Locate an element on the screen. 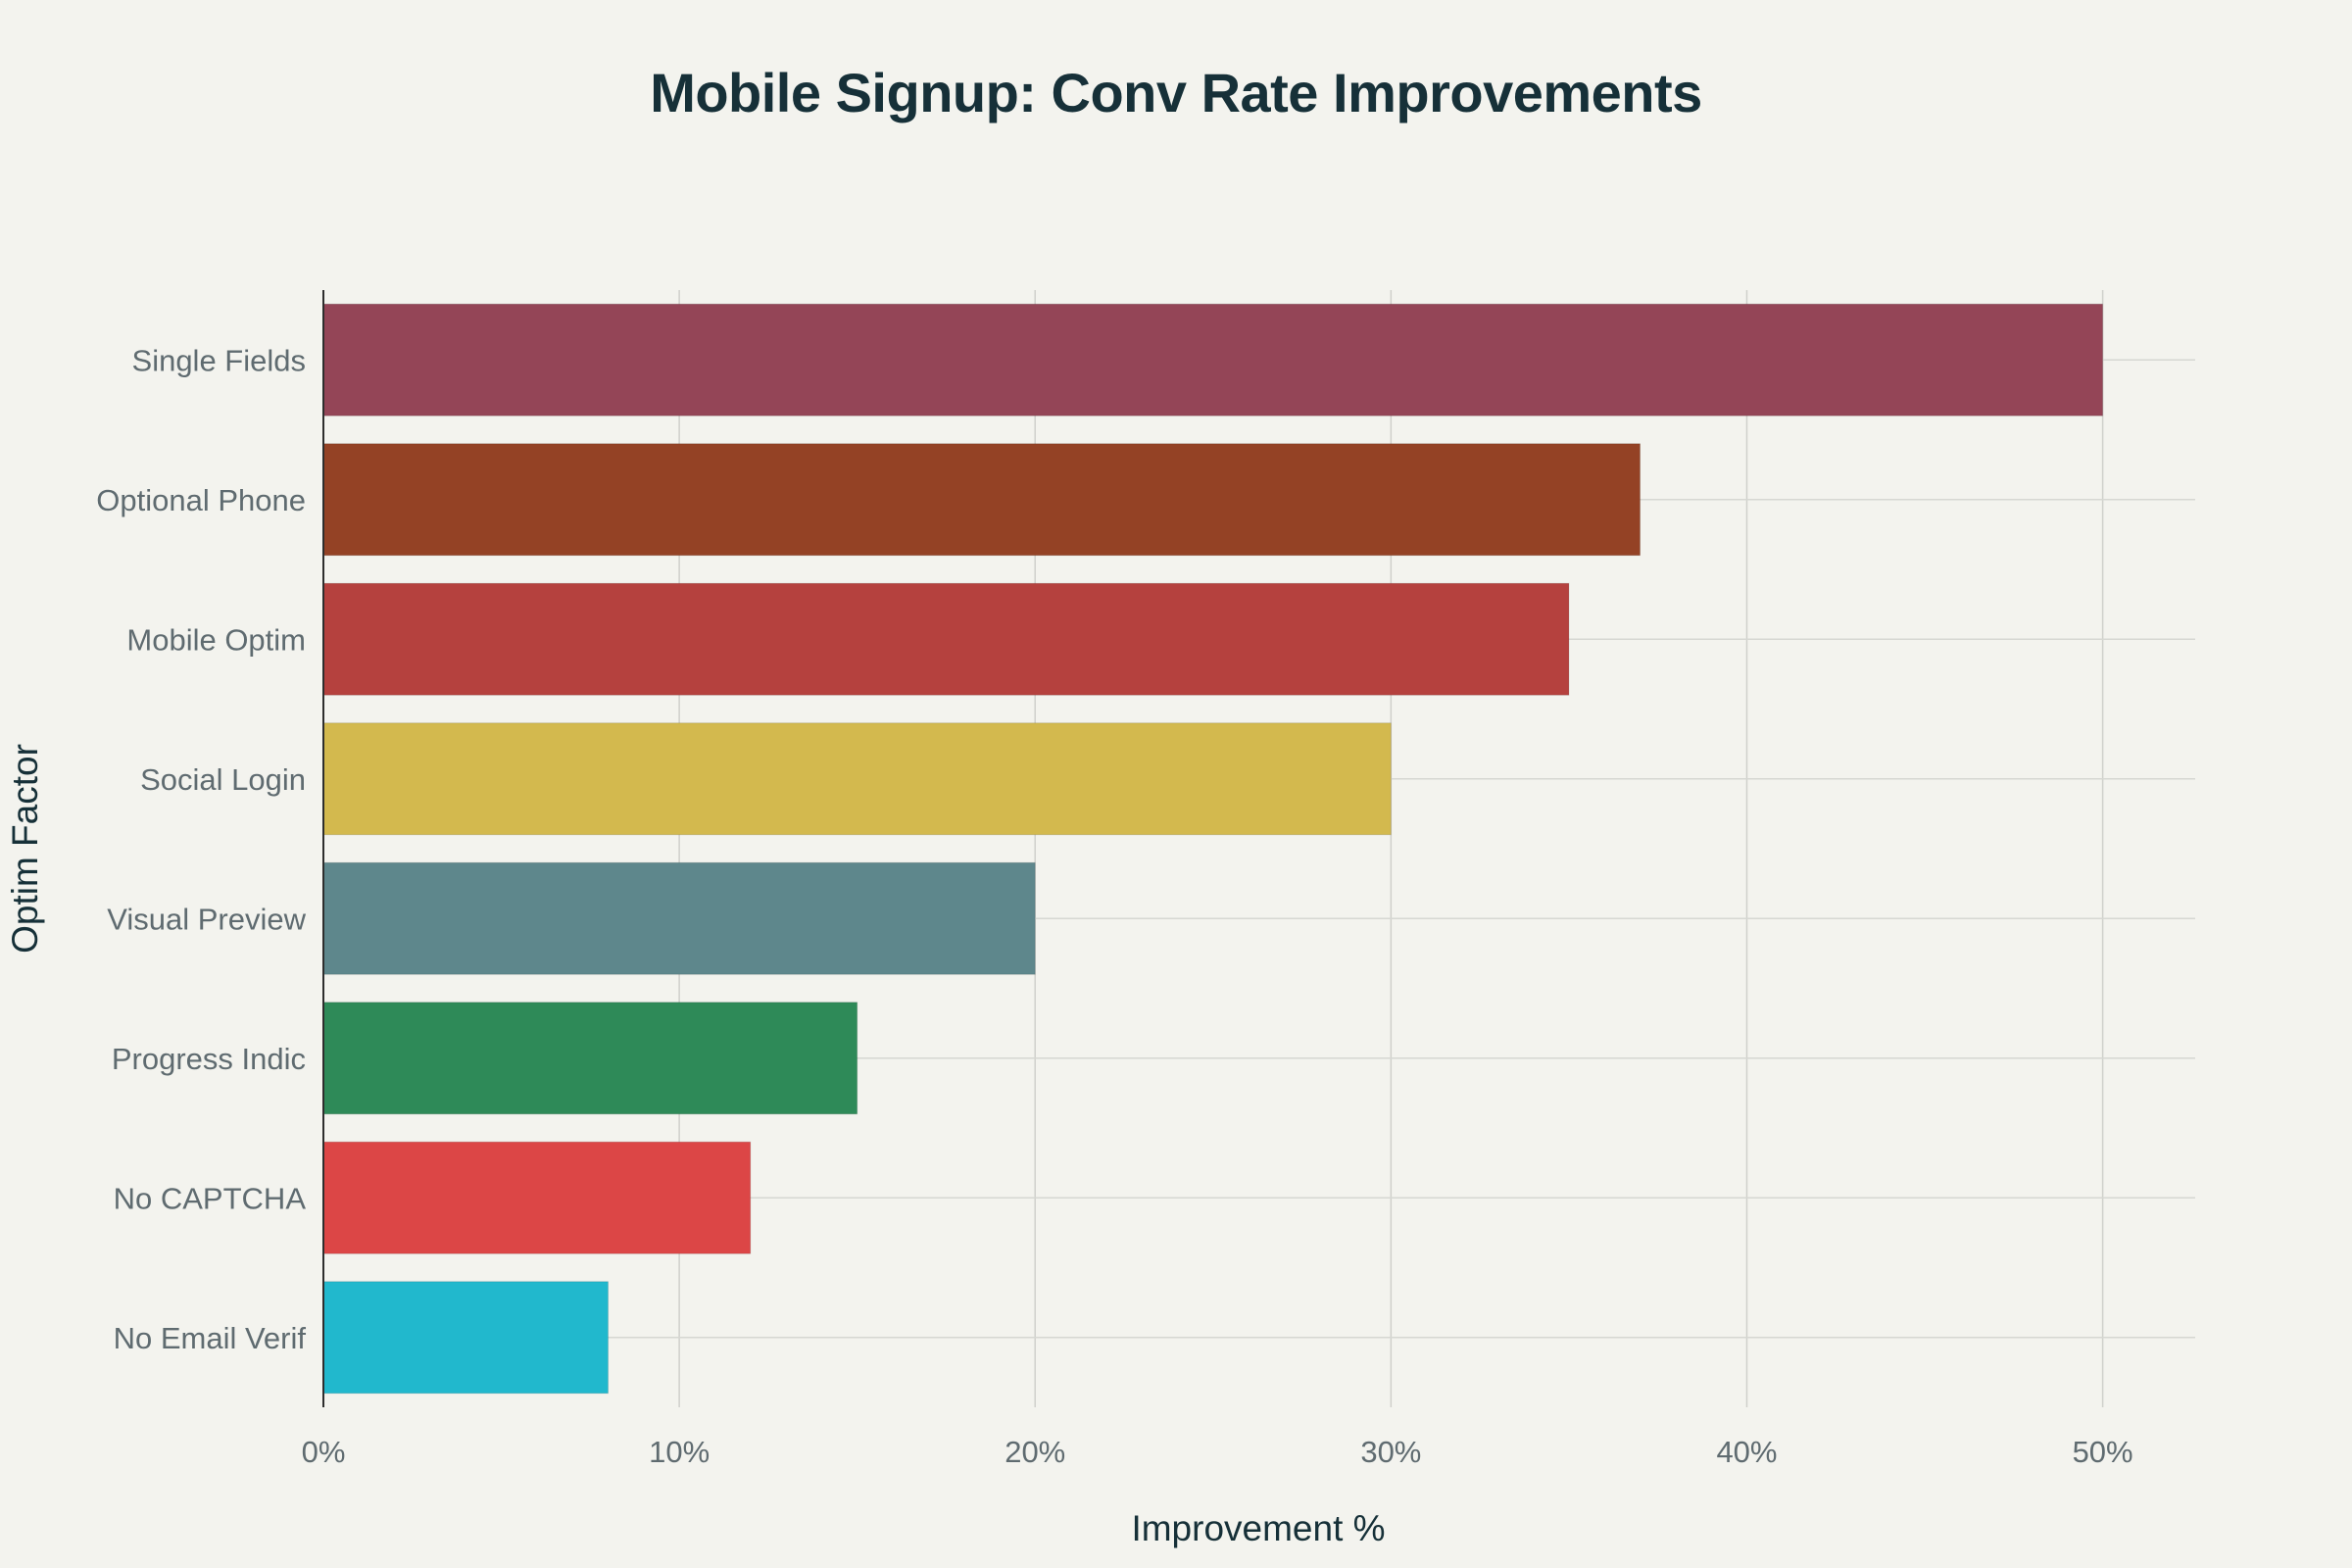 This screenshot has height=1568, width=2352. chart-title: Mobile Signup: Conv Rate Improvements is located at coordinates (1176, 92).